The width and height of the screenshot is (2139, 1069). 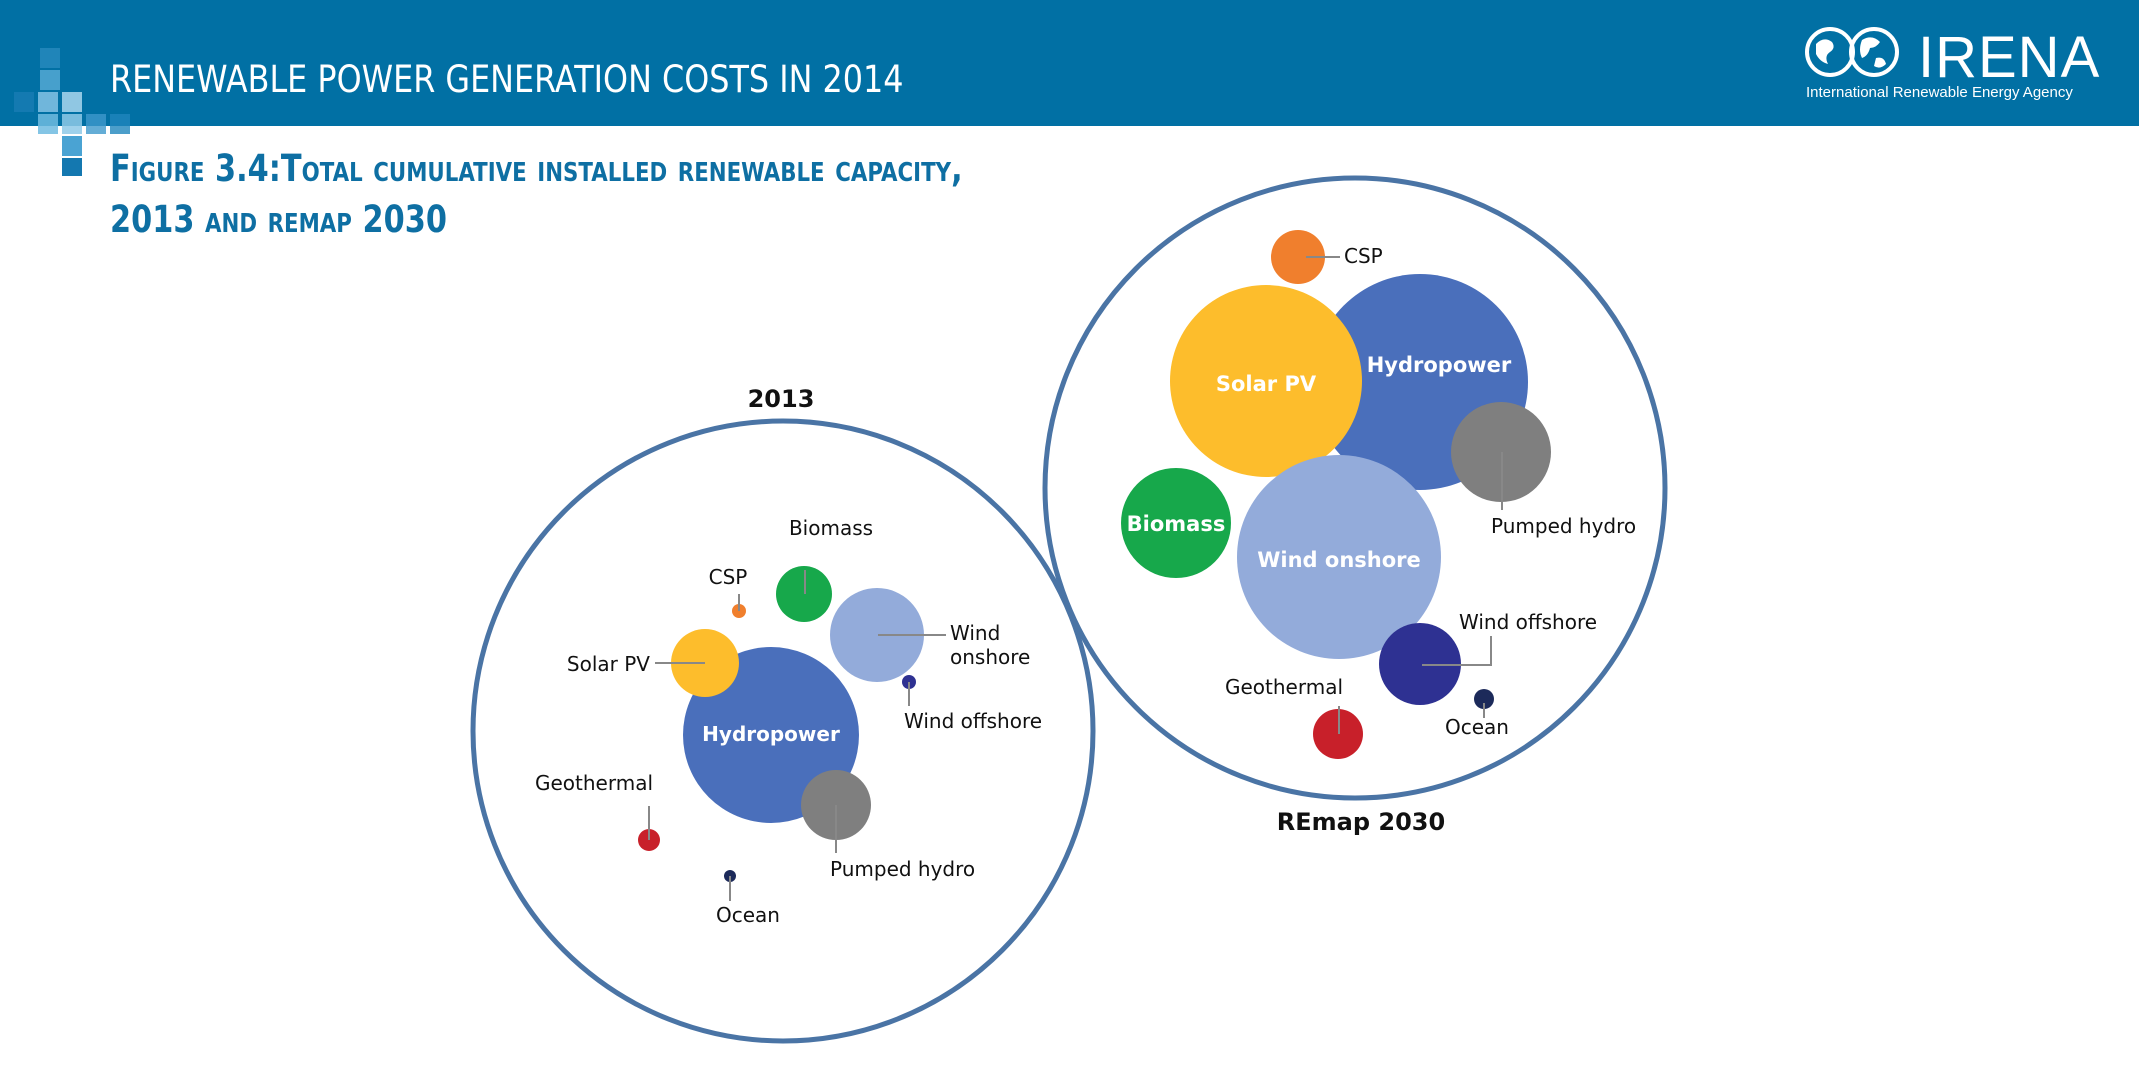 I want to click on logo-subtitle: International Renewable Energy Agency, so click(x=1939, y=92).